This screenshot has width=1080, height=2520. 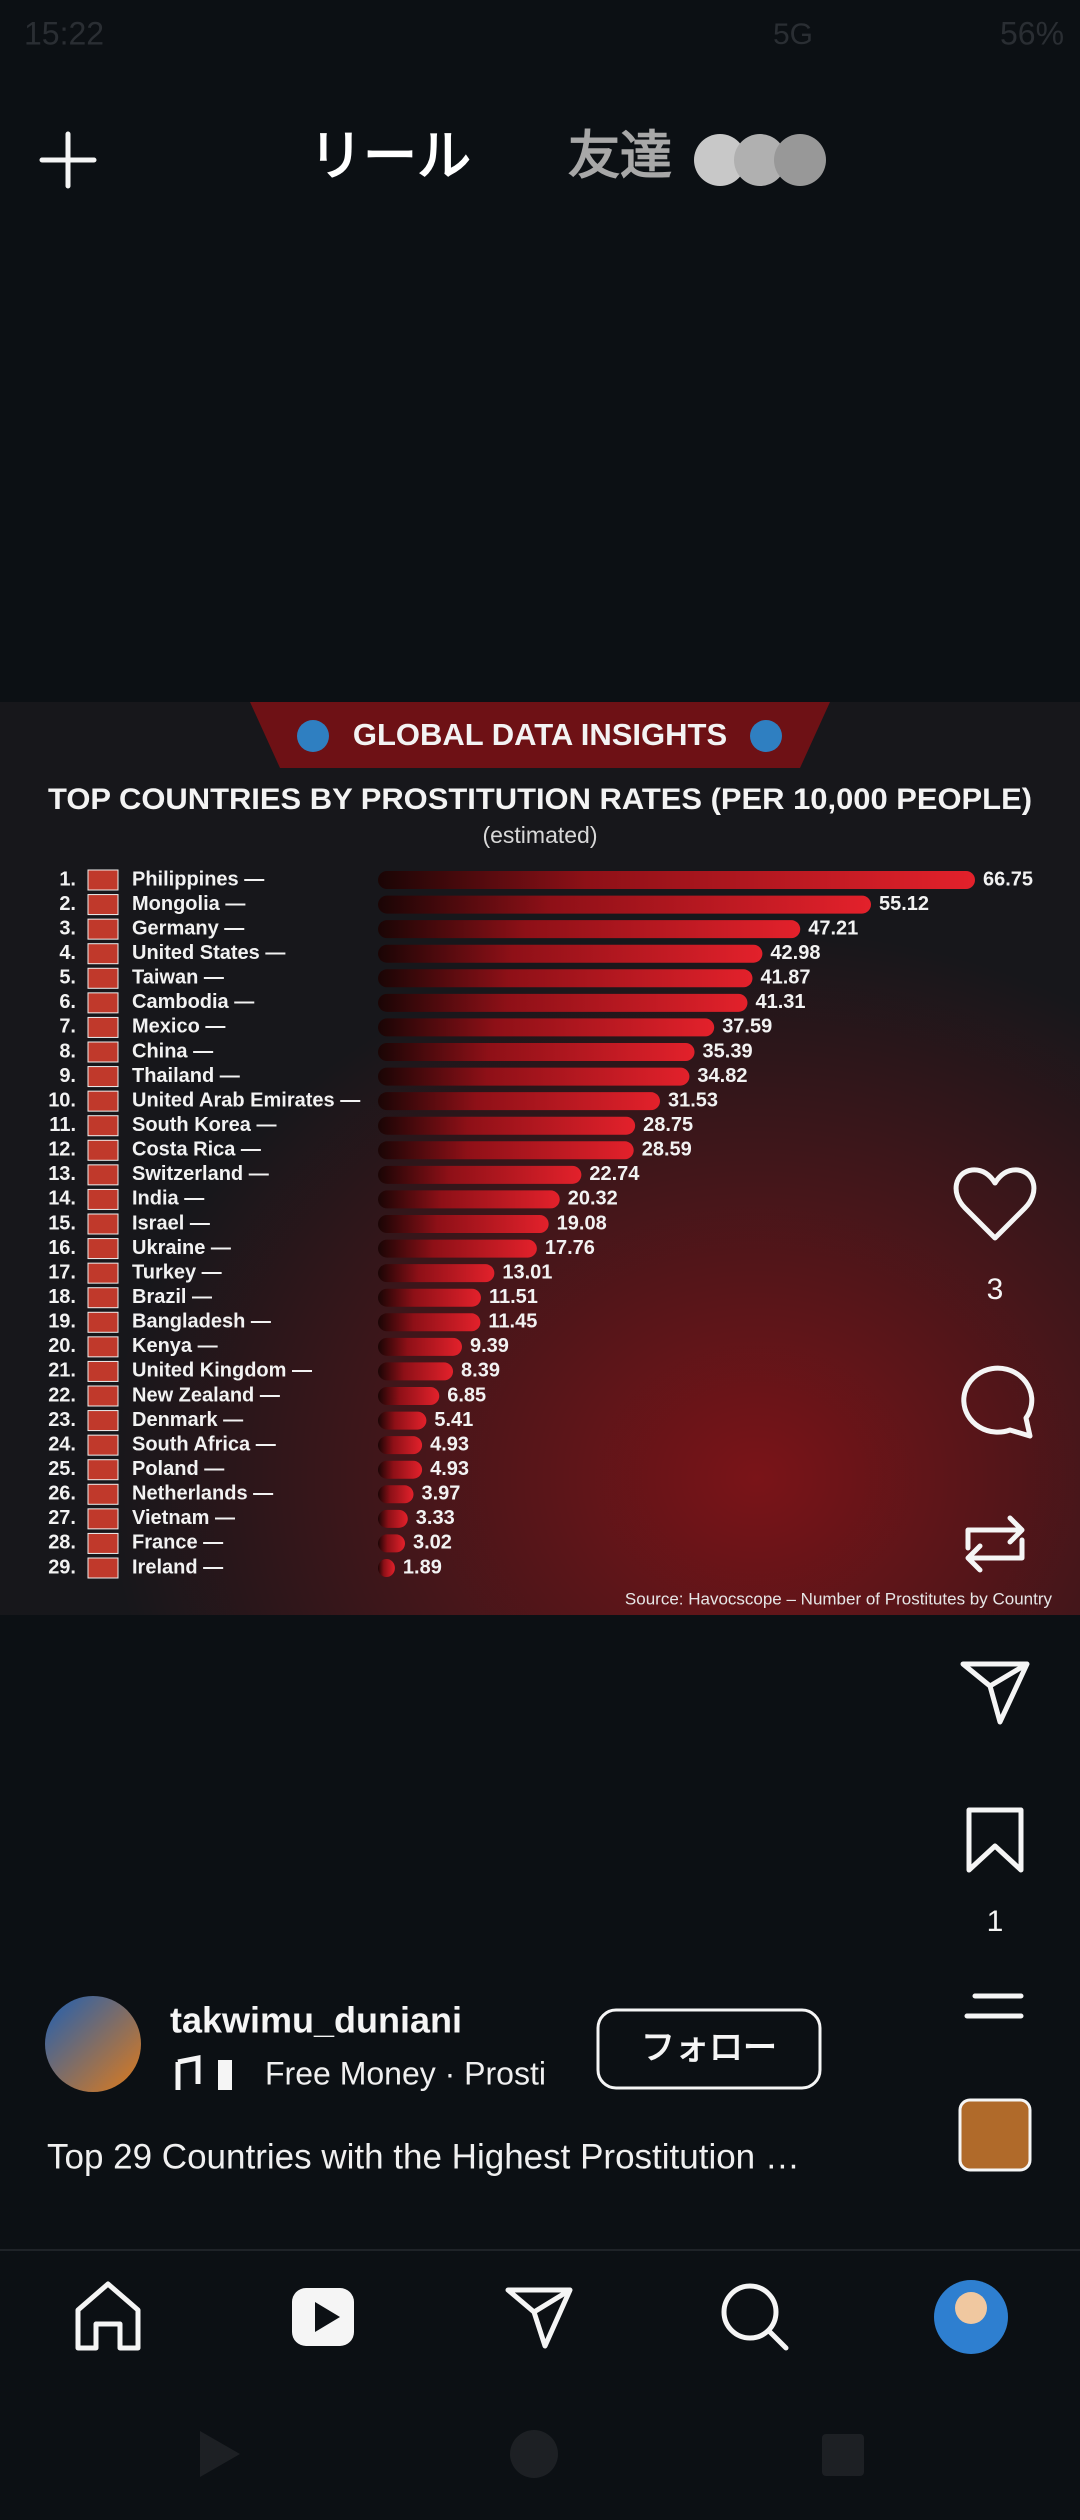 What do you see at coordinates (995, 1921) in the screenshot?
I see `save-count: 1` at bounding box center [995, 1921].